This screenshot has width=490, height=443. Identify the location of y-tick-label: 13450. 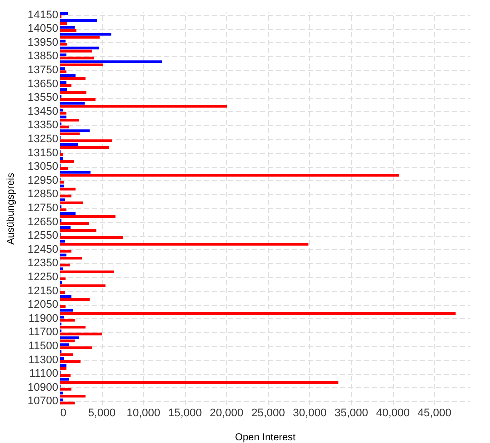
(43, 112).